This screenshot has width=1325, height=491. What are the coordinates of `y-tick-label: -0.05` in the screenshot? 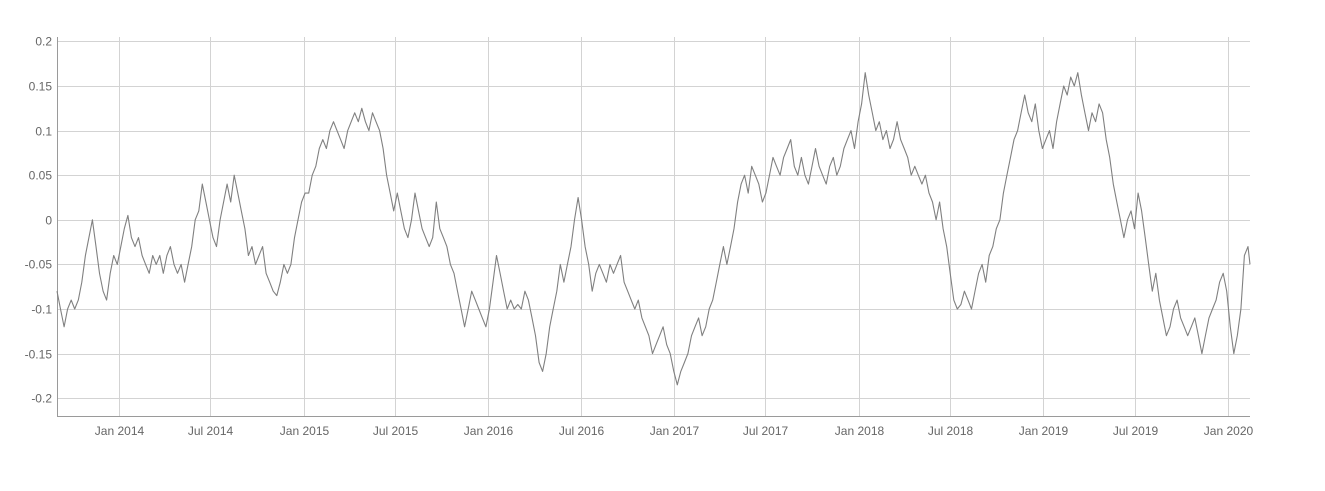 It's located at (39, 265).